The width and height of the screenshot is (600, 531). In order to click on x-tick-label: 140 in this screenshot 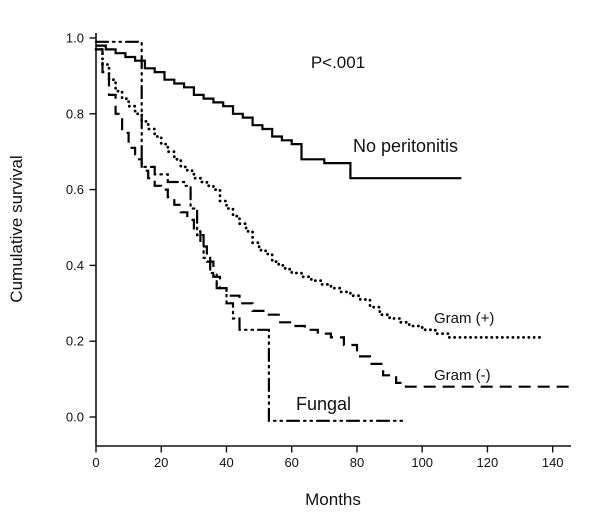, I will do `click(553, 462)`.